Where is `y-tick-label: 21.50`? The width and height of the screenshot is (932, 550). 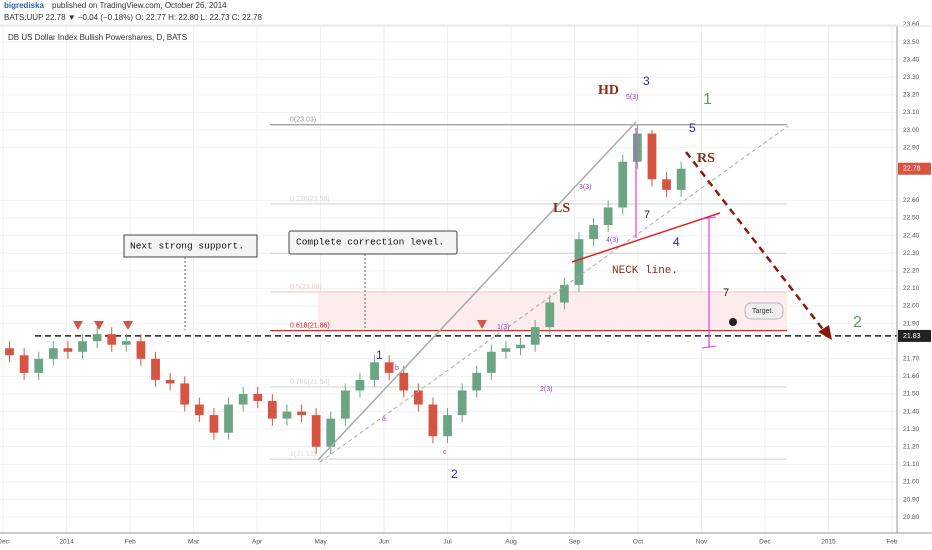
y-tick-label: 21.50 is located at coordinates (911, 394).